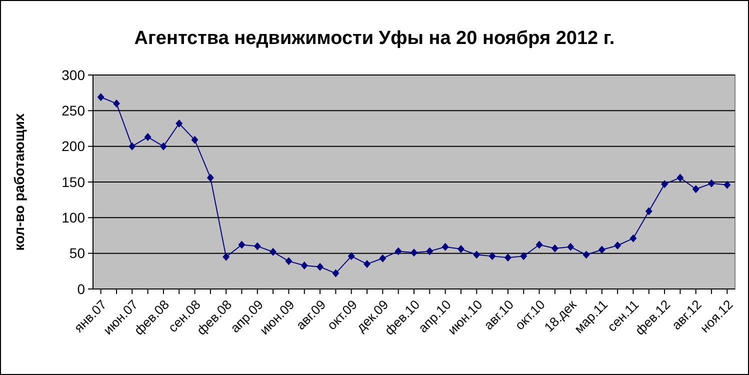  What do you see at coordinates (77, 253) in the screenshot?
I see `y-tick-label: 50` at bounding box center [77, 253].